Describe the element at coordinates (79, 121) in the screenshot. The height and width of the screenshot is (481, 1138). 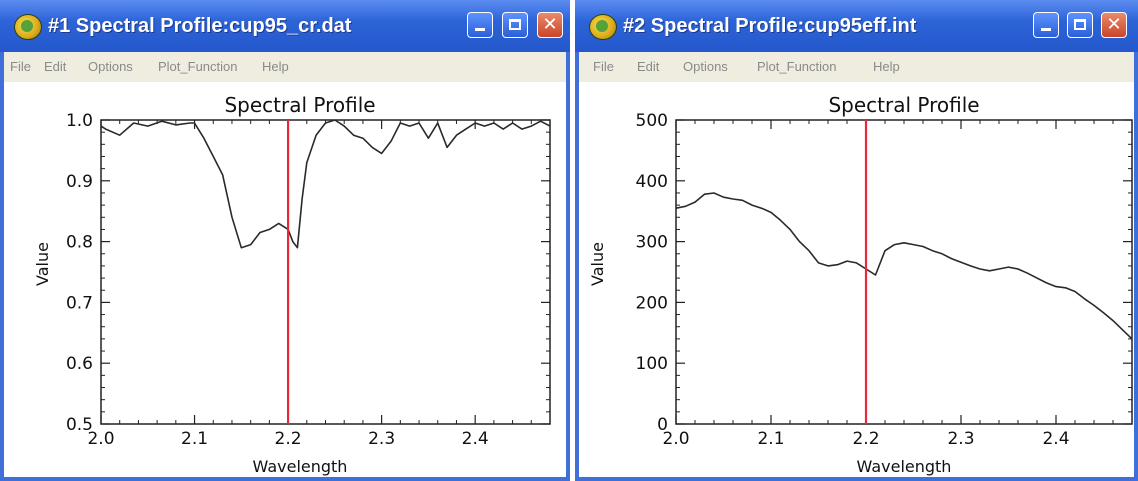
I see `y-tick-label: 1.0` at that location.